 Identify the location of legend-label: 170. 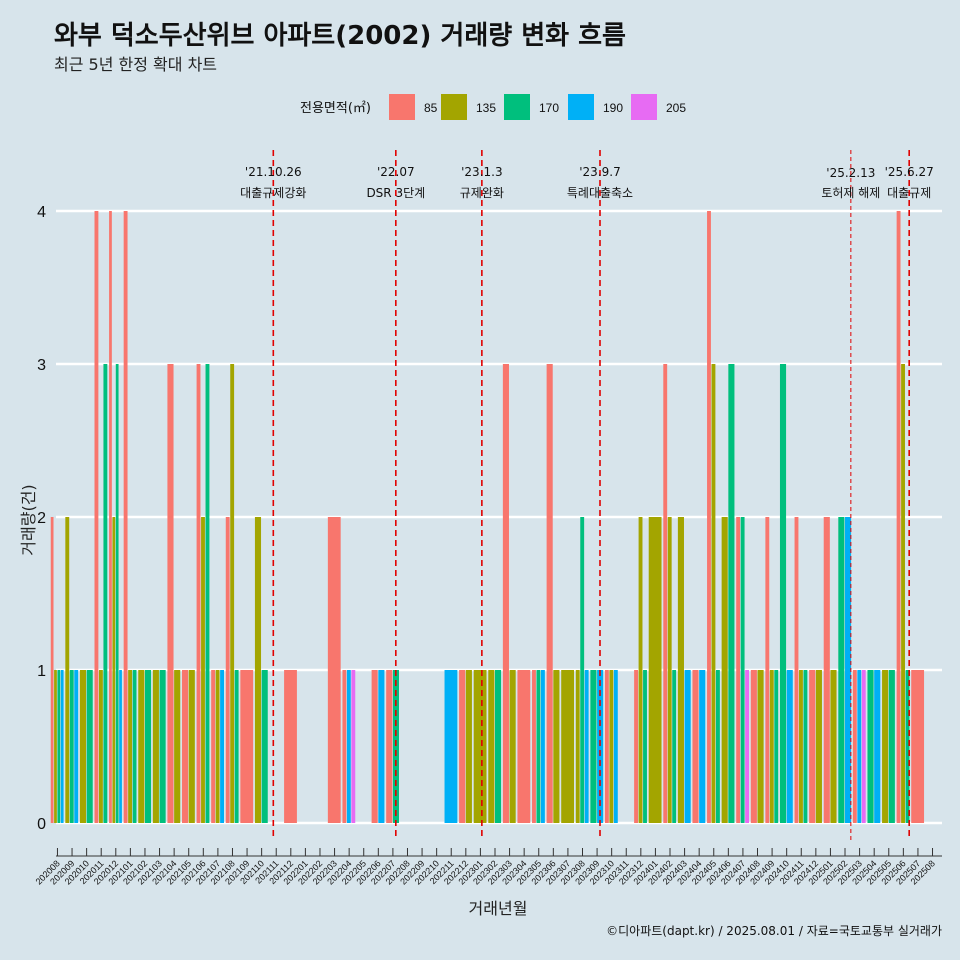
(549, 108).